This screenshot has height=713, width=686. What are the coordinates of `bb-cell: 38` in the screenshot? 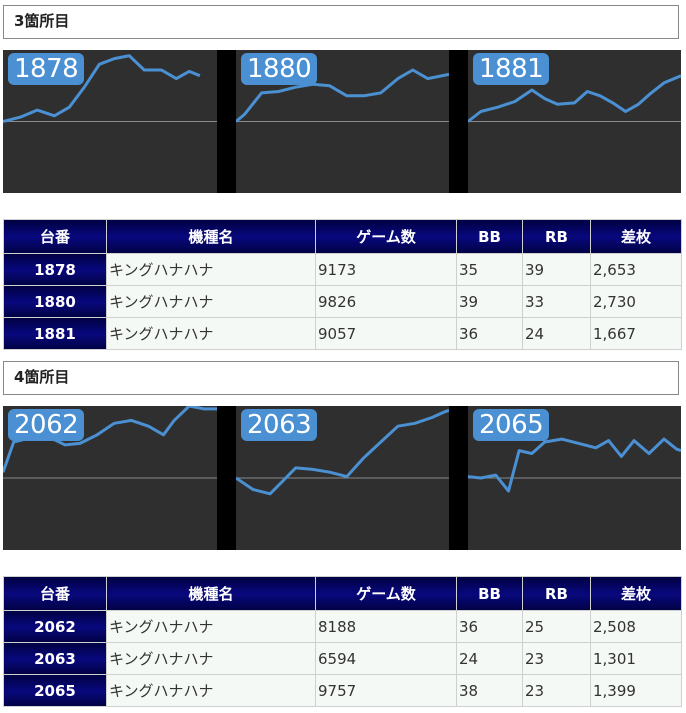 It's located at (489, 690).